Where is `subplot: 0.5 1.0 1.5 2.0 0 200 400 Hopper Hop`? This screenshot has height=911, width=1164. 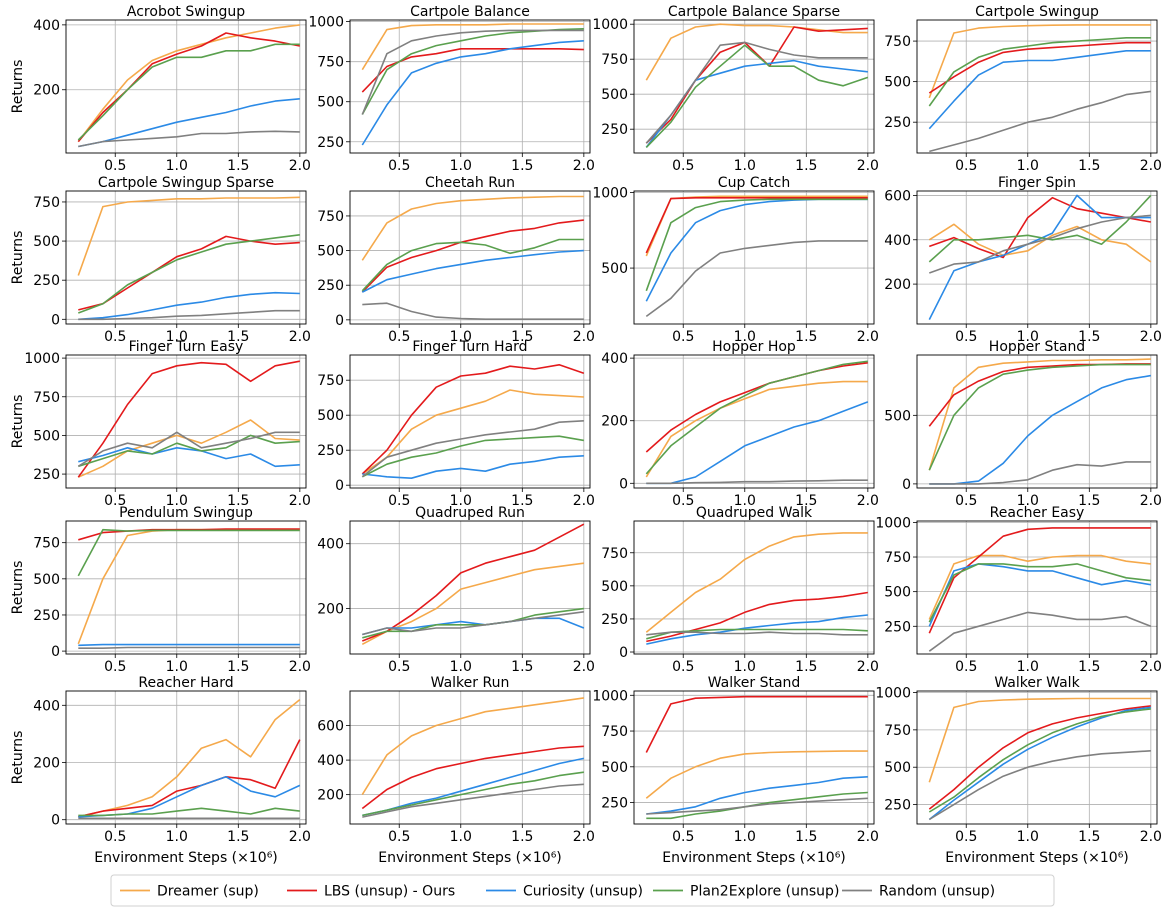 subplot: 0.5 1.0 1.5 2.0 0 200 400 Hopper Hop is located at coordinates (740, 424).